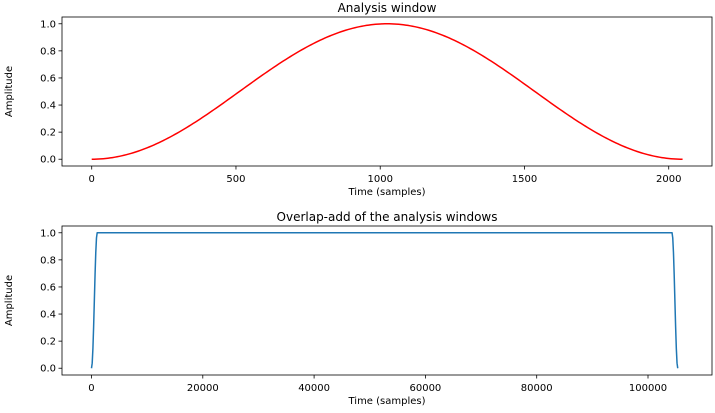 The image size is (715, 413). Describe the element at coordinates (524, 179) in the screenshot. I see `x-tick-label: 1500` at that location.